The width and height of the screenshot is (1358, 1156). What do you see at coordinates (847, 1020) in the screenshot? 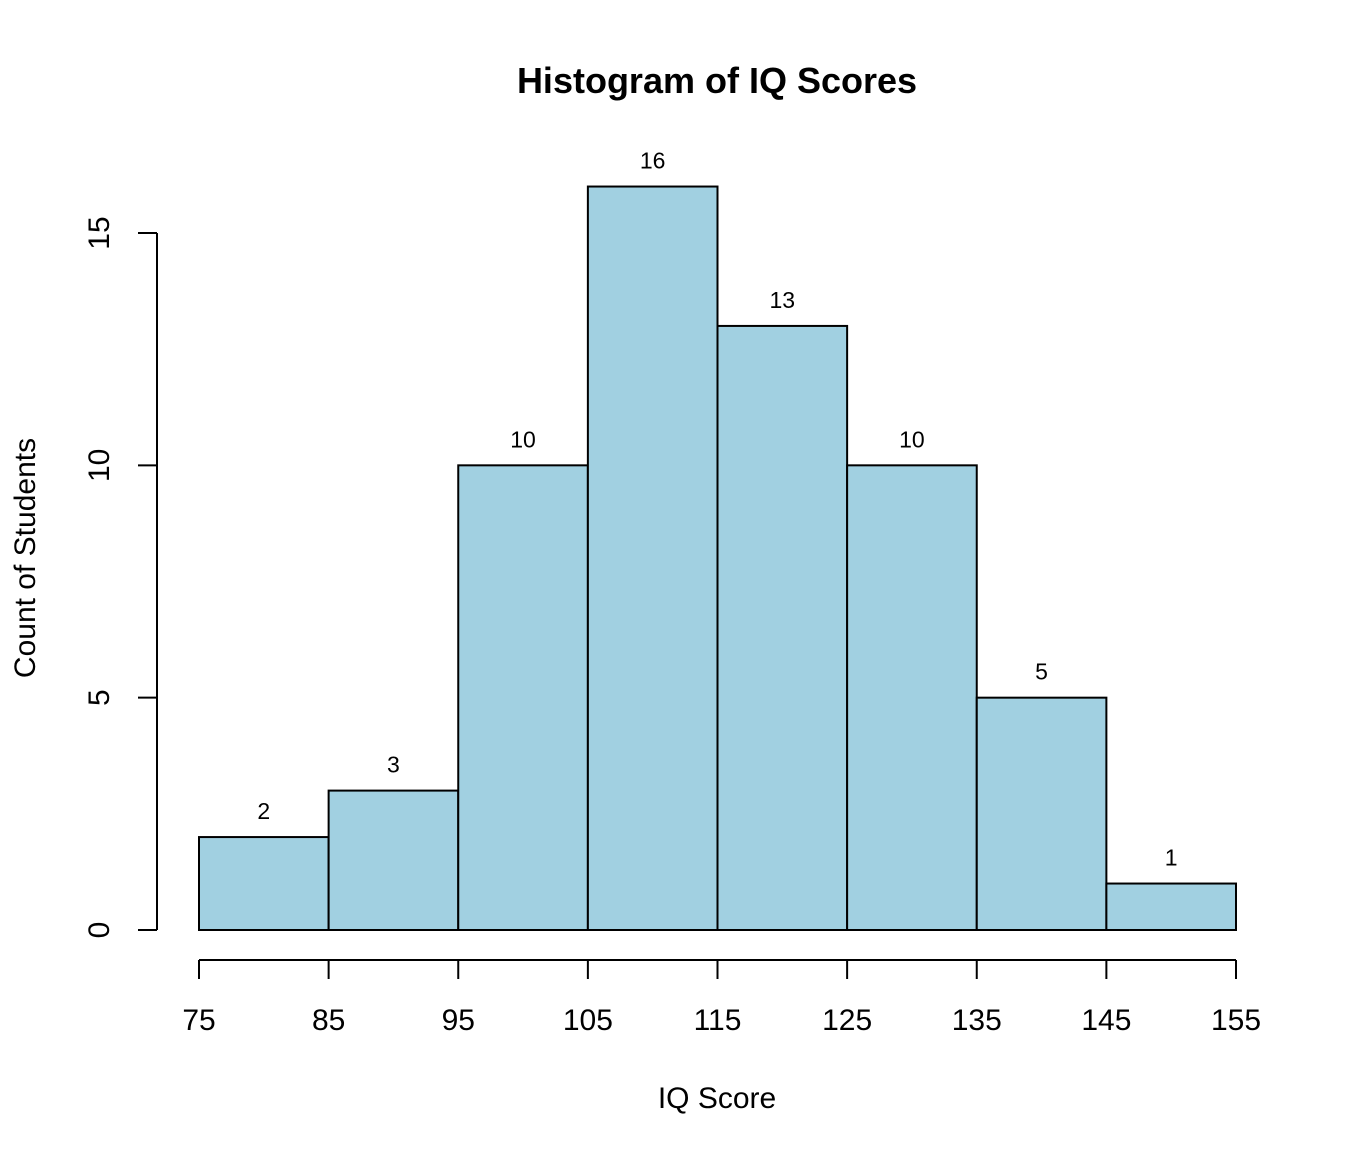
I see `x-tick-label: 125` at bounding box center [847, 1020].